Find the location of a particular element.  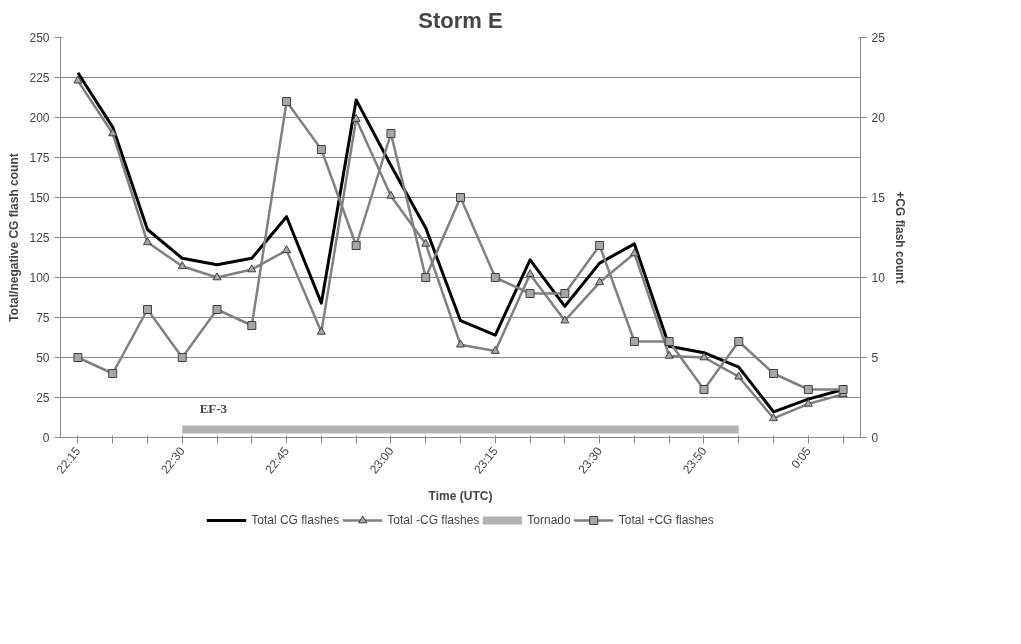

y2-tick-label: 15 is located at coordinates (878, 198).